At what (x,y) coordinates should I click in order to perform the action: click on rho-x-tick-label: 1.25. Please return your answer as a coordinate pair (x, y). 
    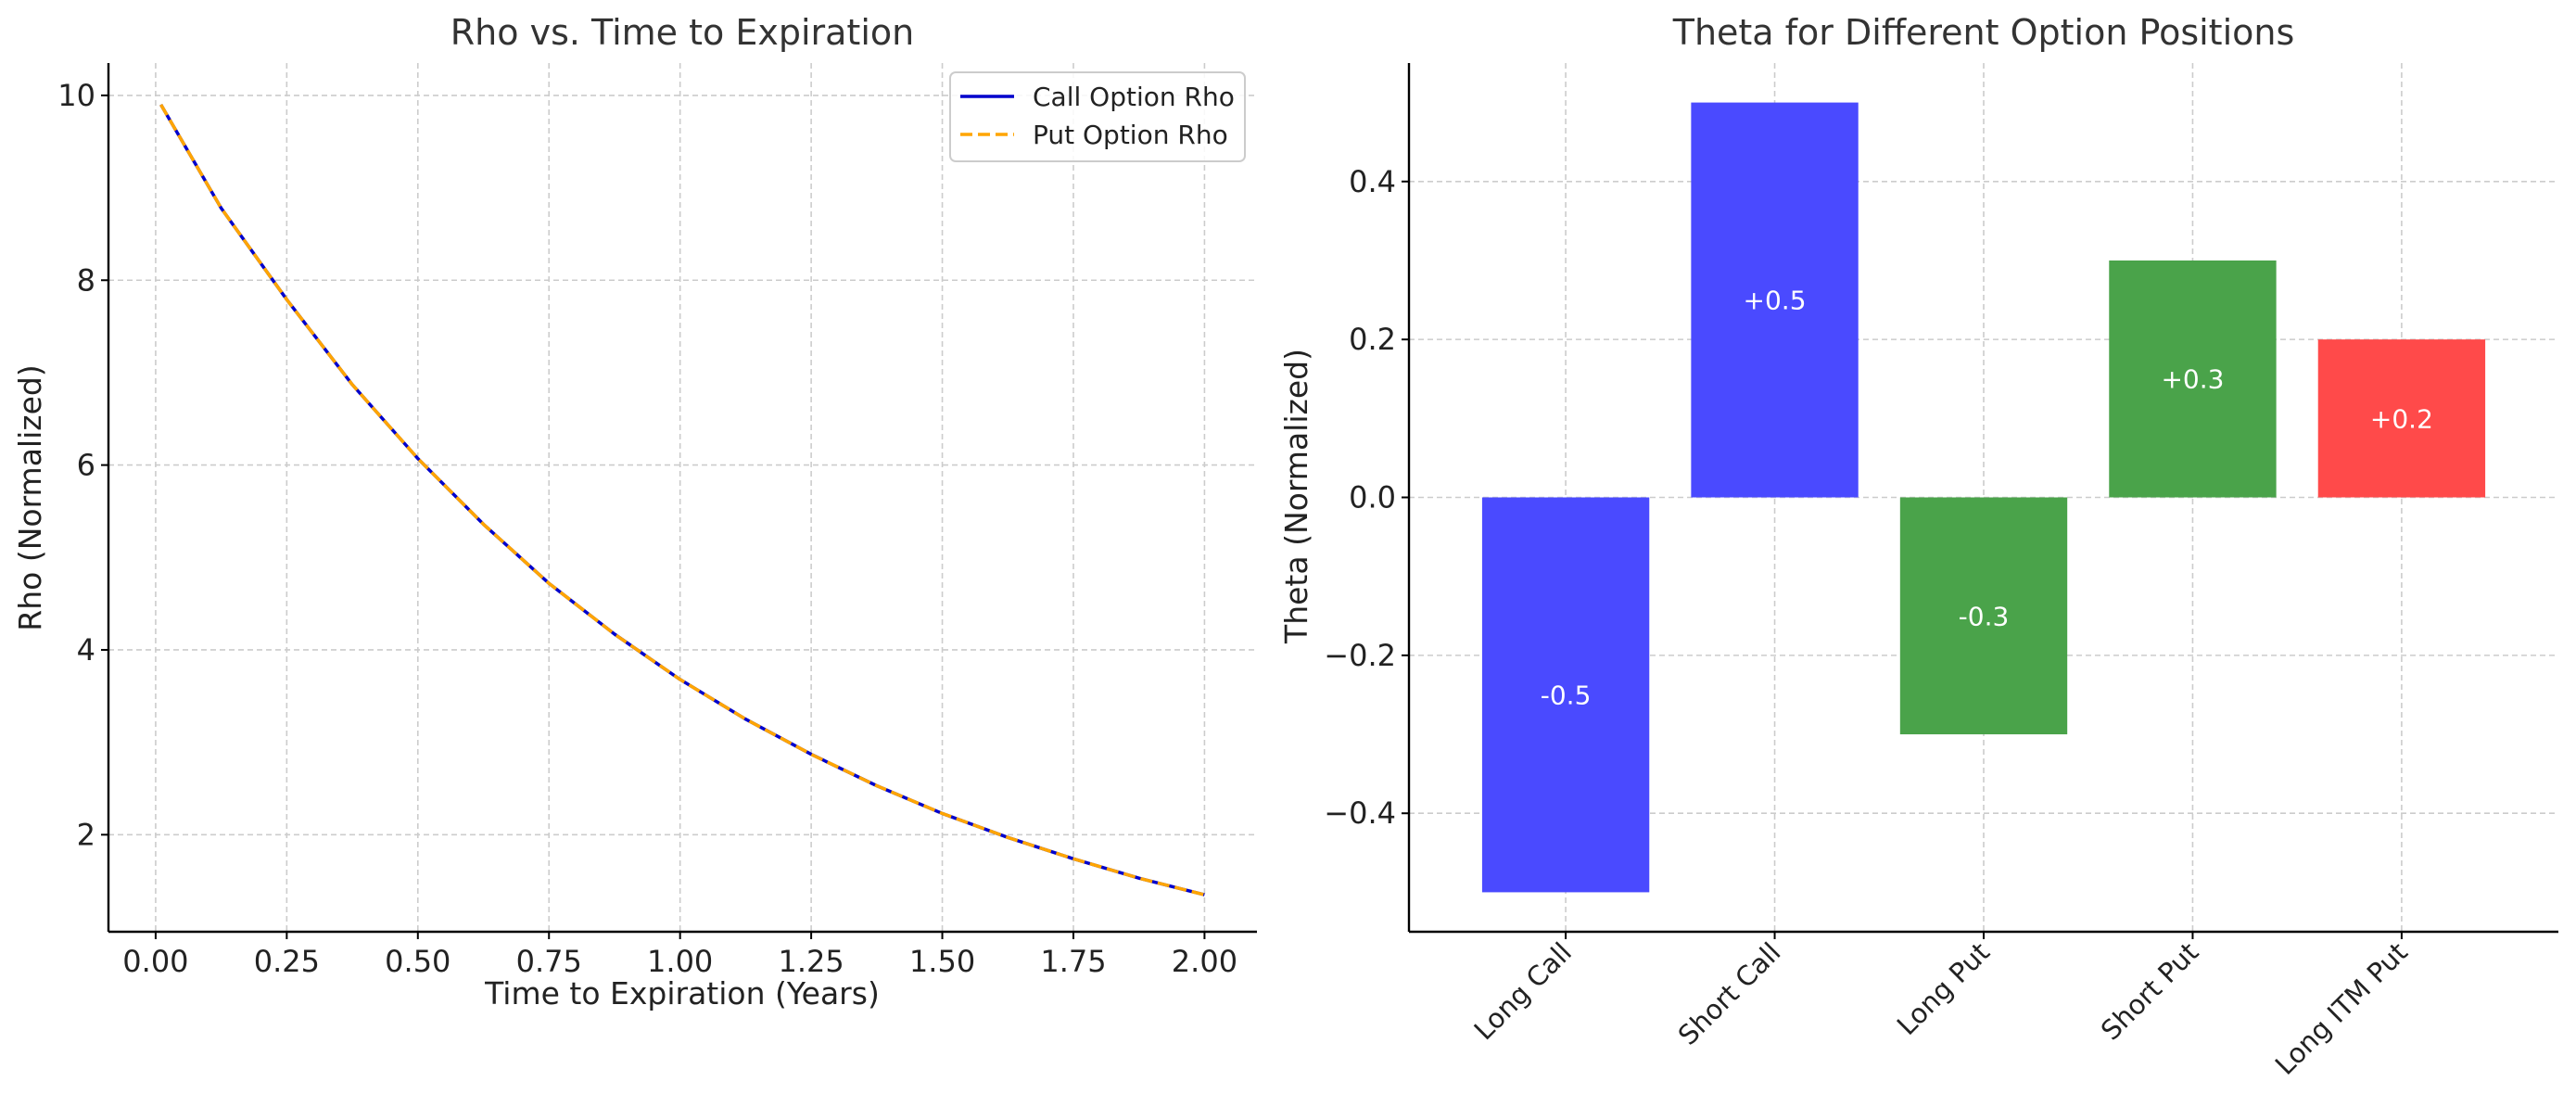
    Looking at the image, I should click on (811, 961).